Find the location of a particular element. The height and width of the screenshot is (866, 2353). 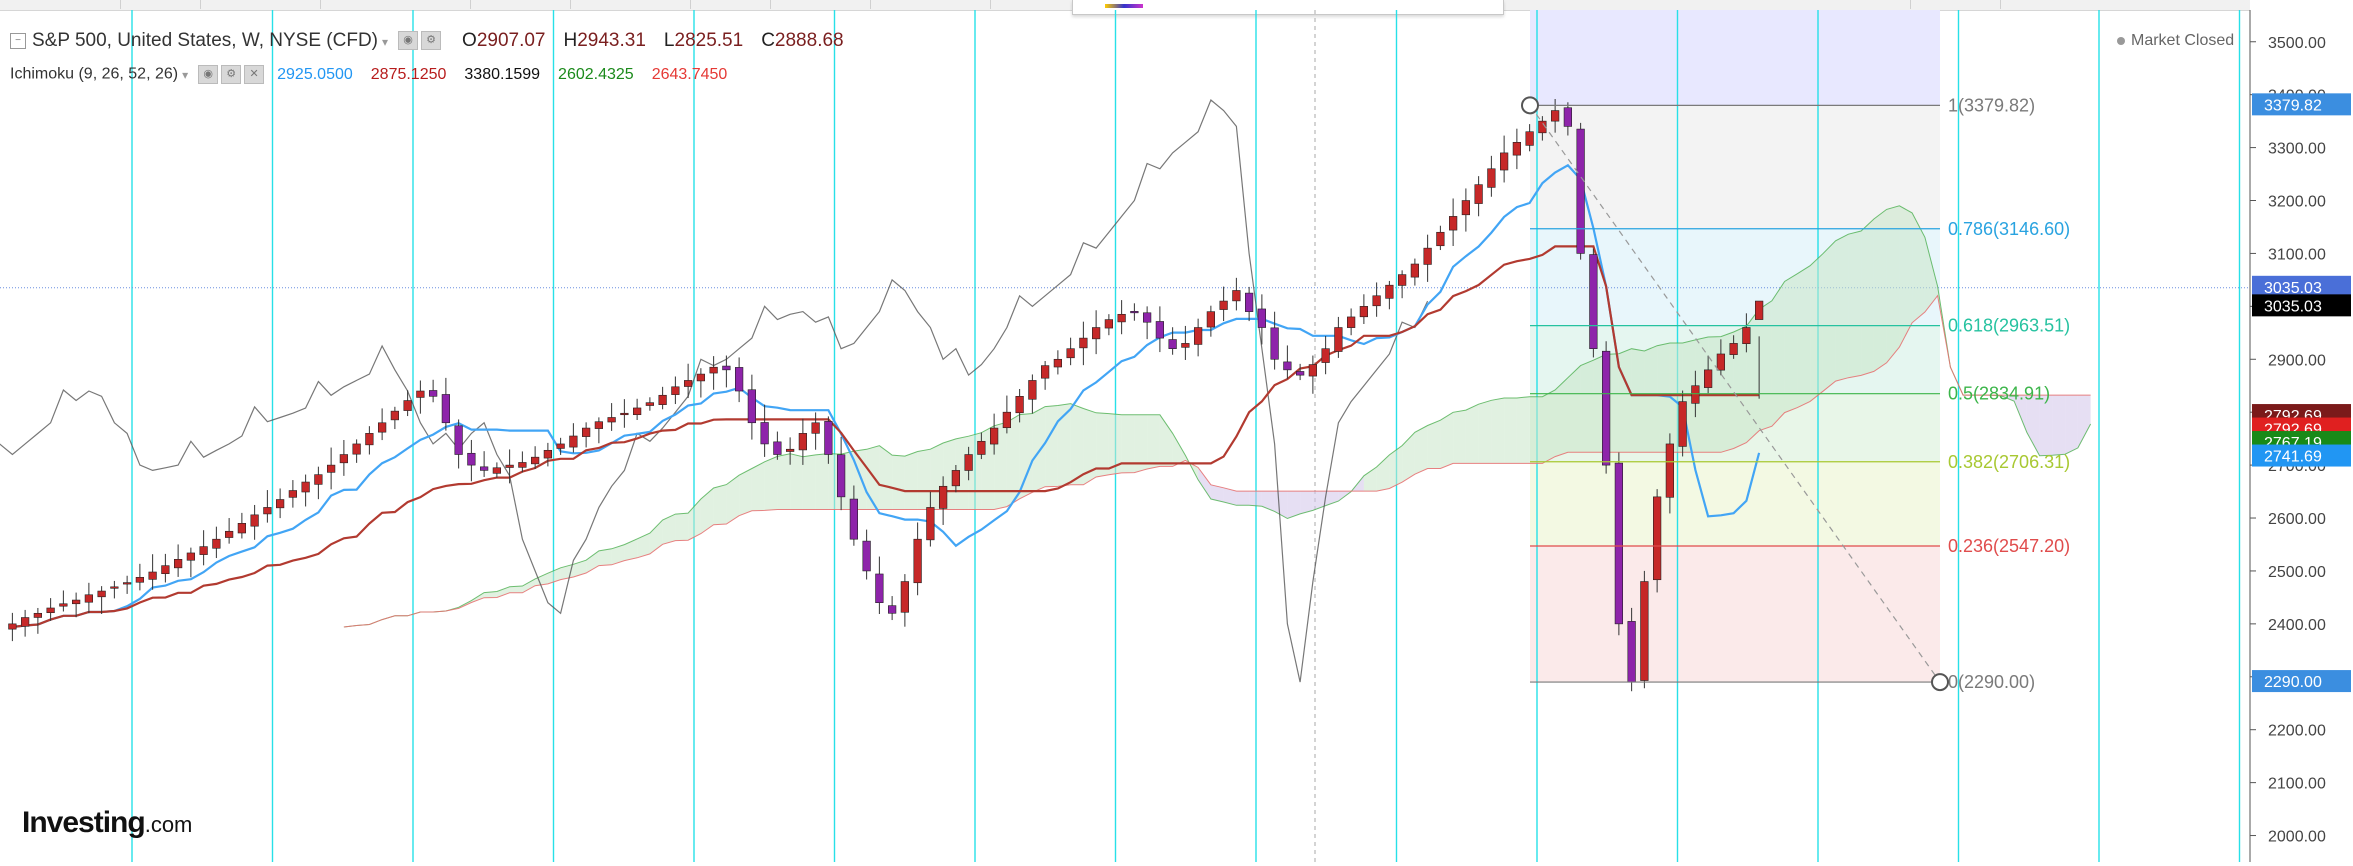

investing-logo: Investing.com is located at coordinates (107, 823).